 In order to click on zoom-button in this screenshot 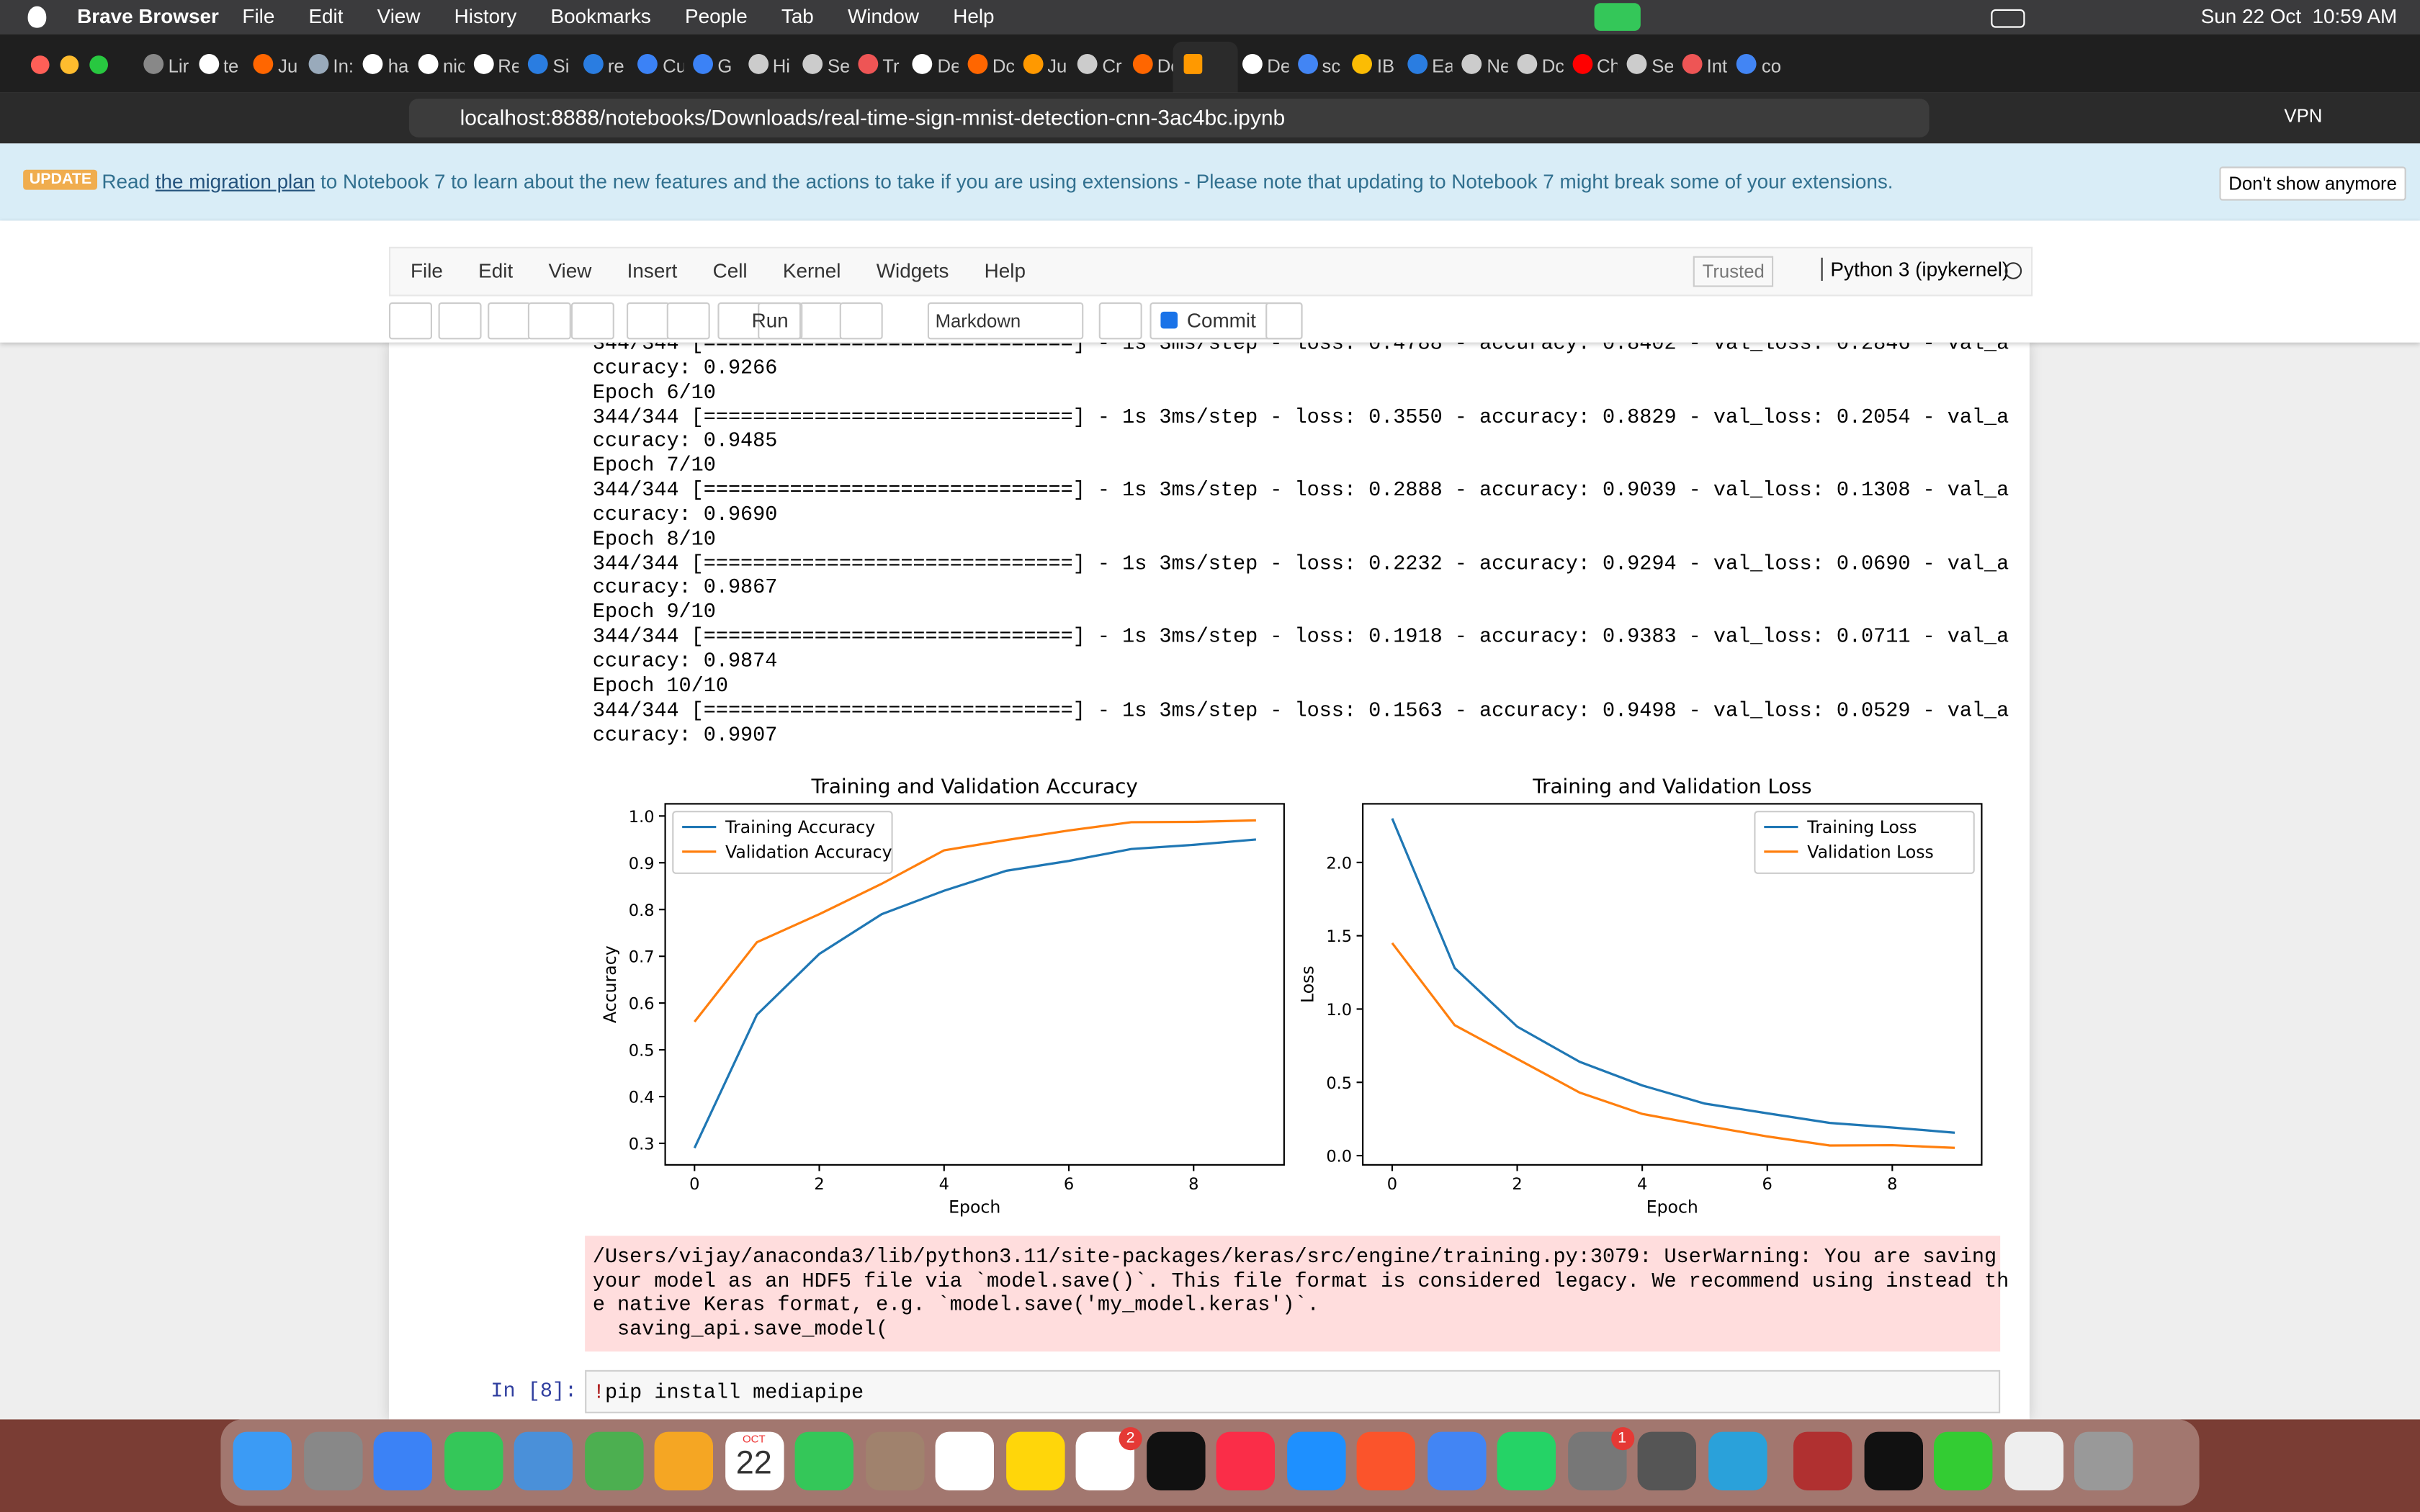, I will do `click(98, 64)`.